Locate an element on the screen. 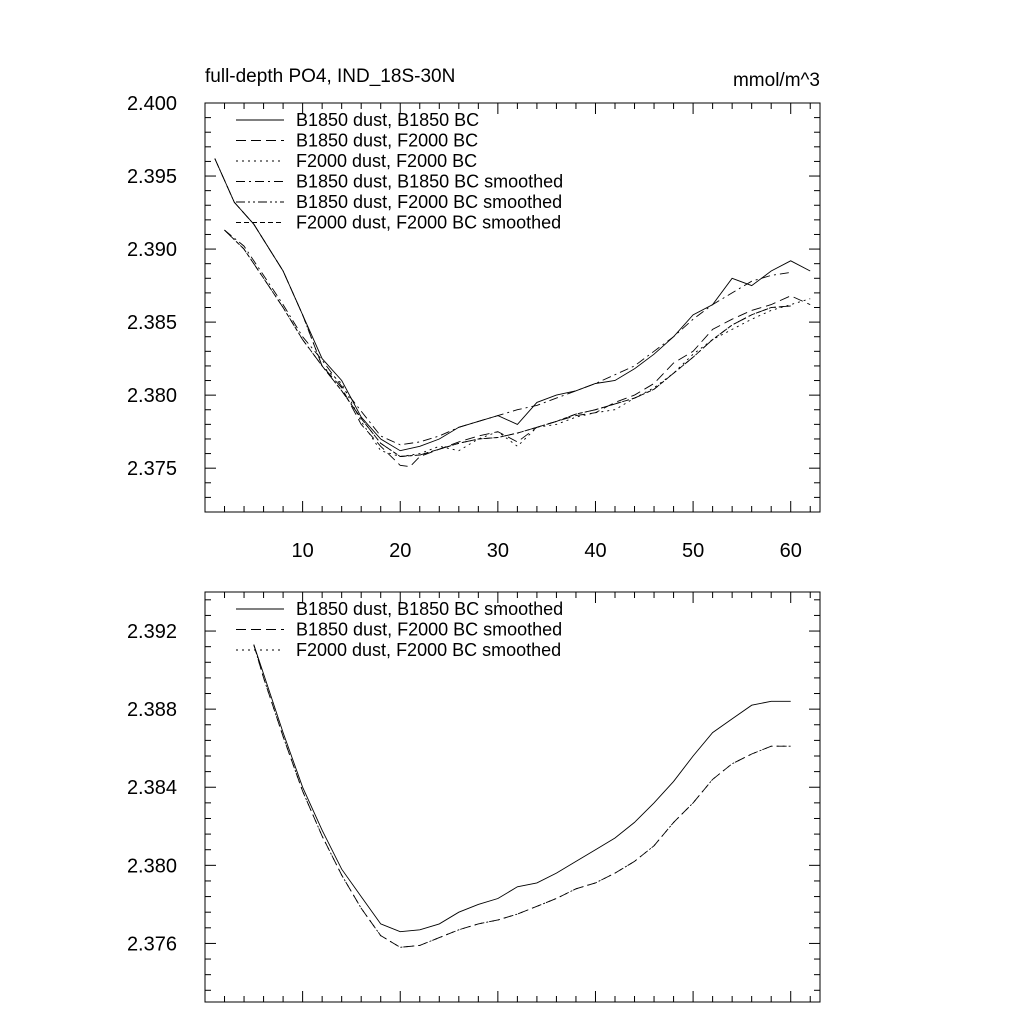 Image resolution: width=1024 pixels, height=1024 pixels. y-tick-label: 2.385 is located at coordinates (152, 323).